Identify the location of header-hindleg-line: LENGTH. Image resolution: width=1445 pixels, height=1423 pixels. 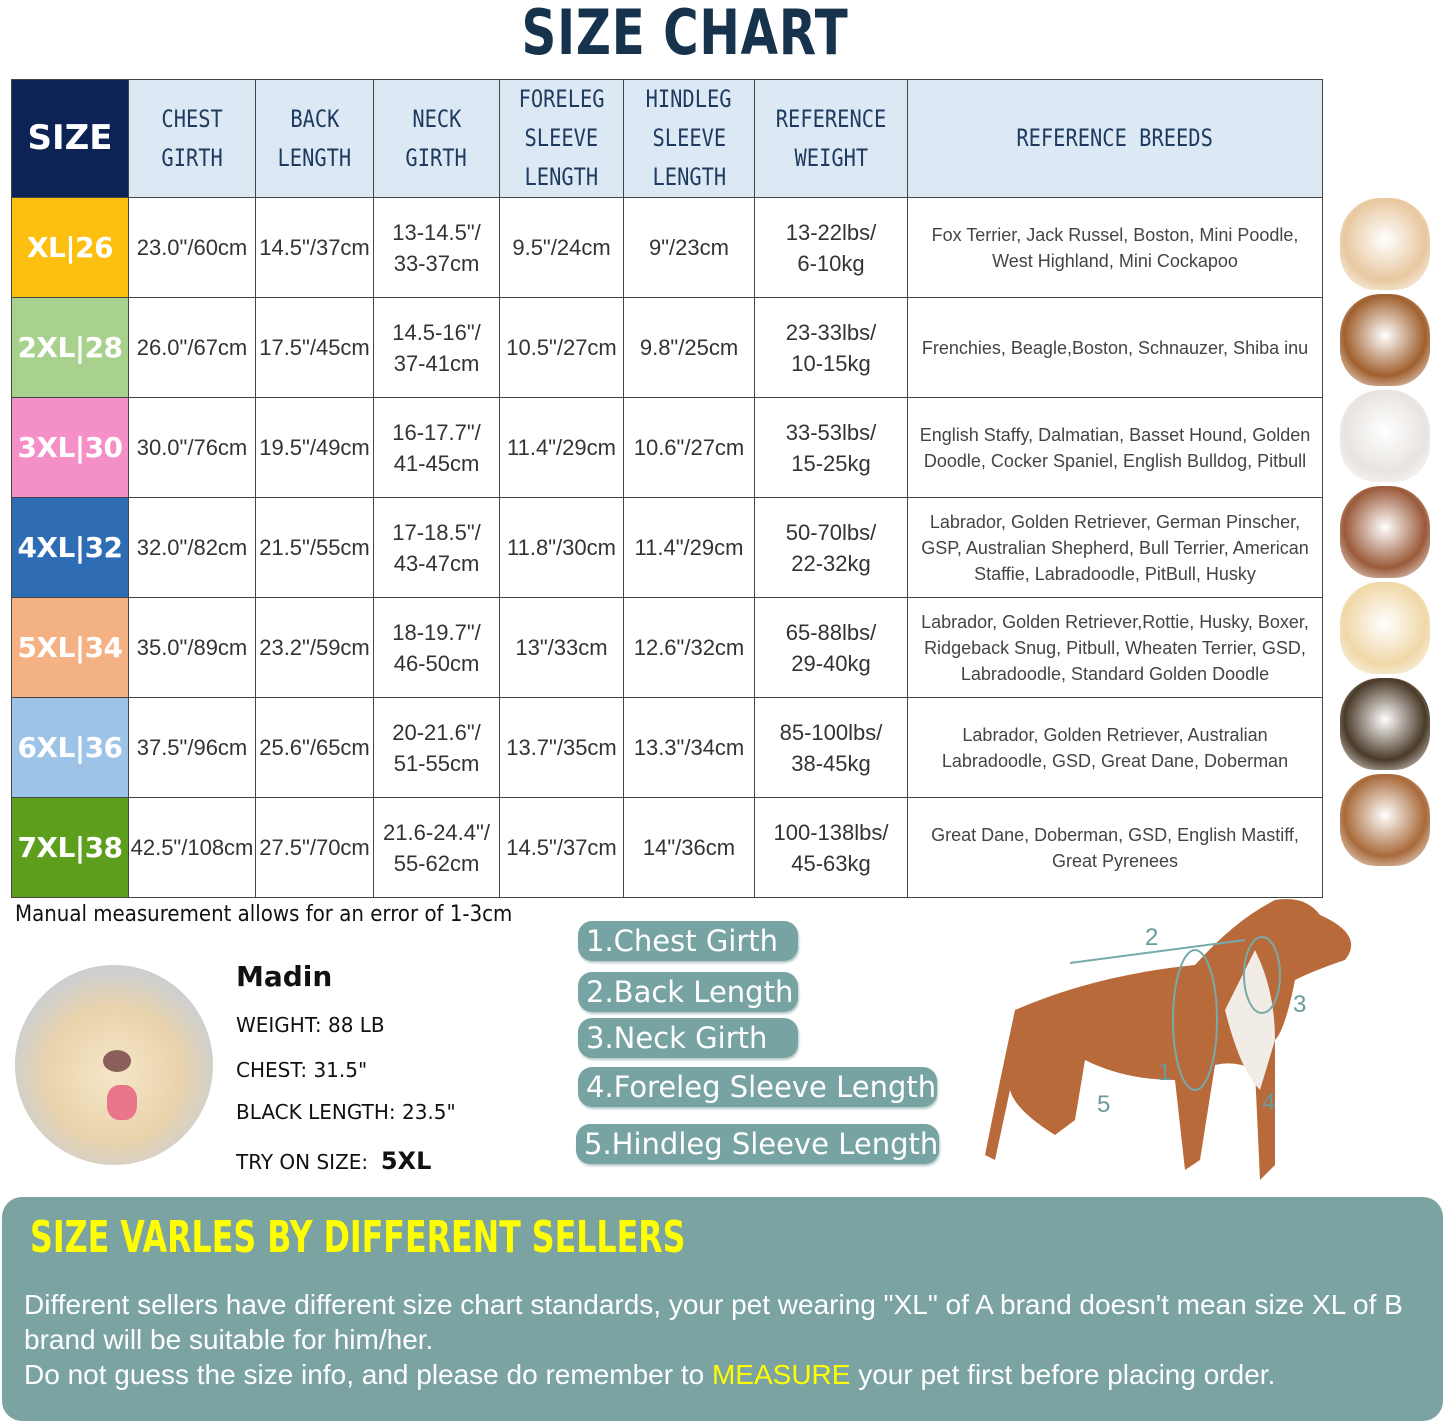
(689, 177).